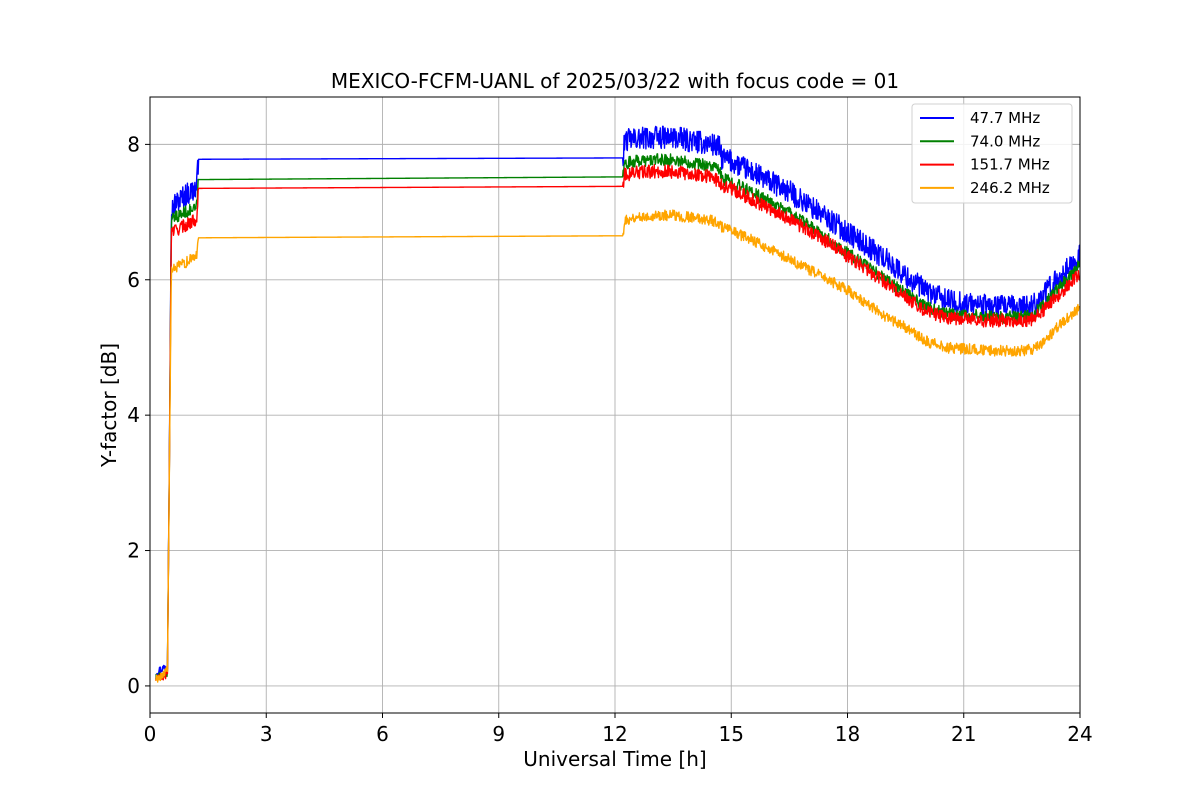 Image resolution: width=1200 pixels, height=800 pixels. I want to click on y-axis: 0 2 4 6 8, so click(138, 415).